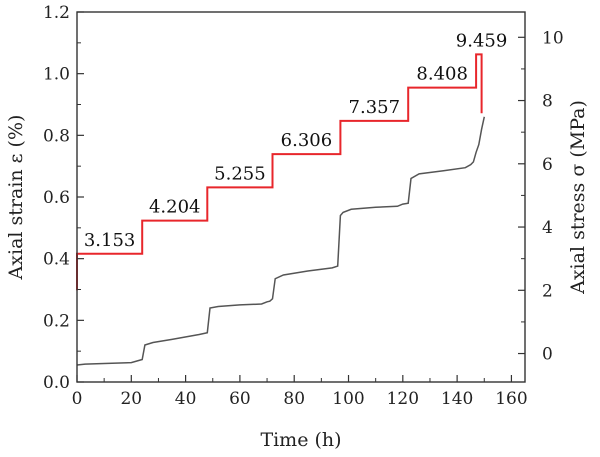  I want to click on y-left-tick-label: 0.8, so click(56, 136).